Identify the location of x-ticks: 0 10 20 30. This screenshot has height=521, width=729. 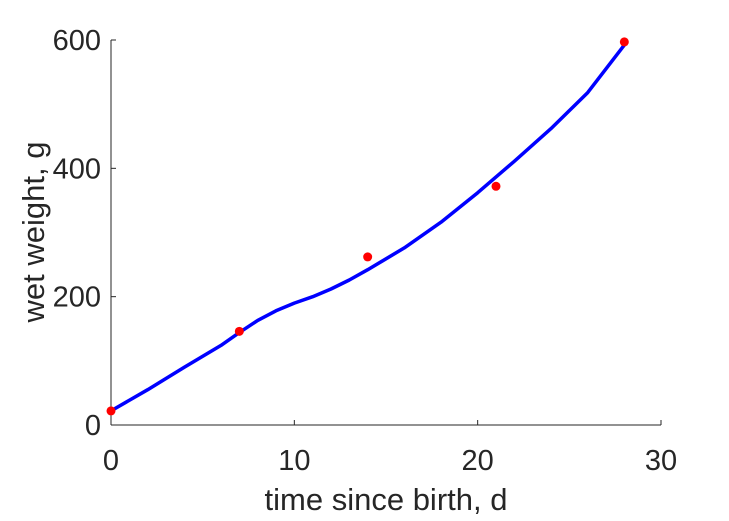
(390, 448).